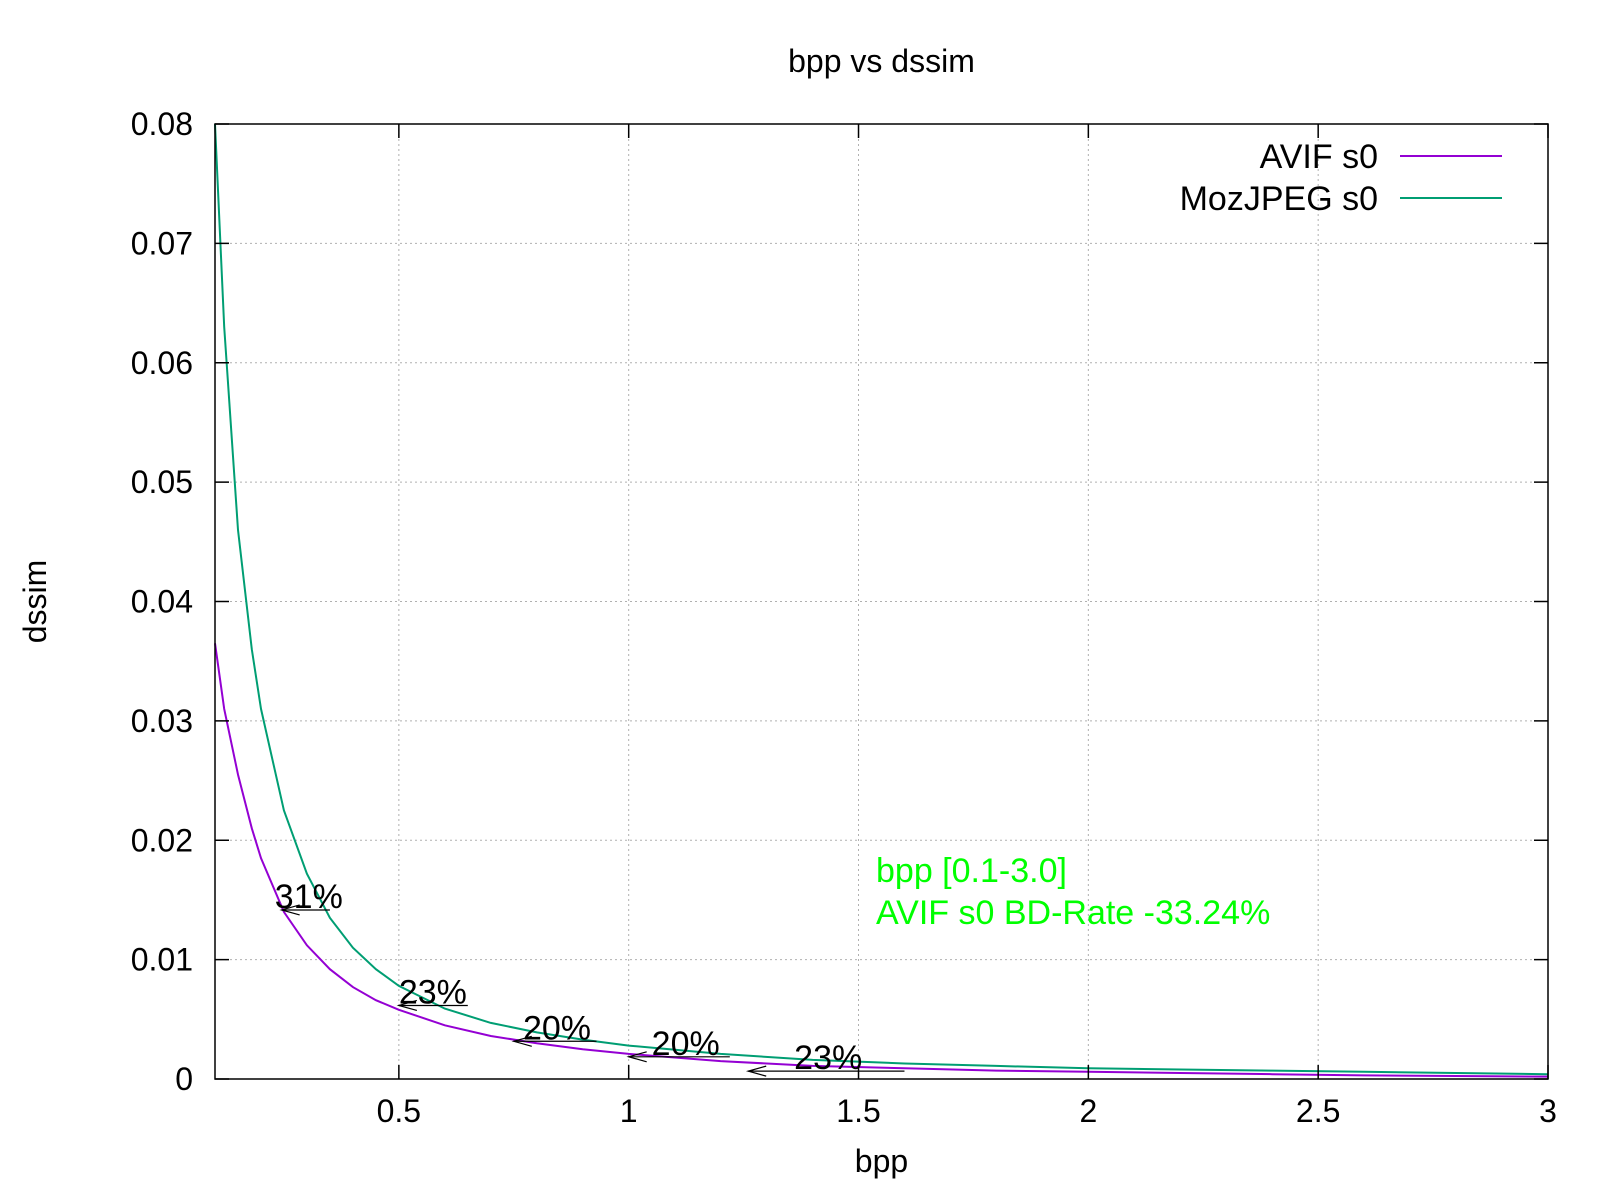 The width and height of the screenshot is (1600, 1200). I want to click on x-tick-label: 1, so click(629, 1111).